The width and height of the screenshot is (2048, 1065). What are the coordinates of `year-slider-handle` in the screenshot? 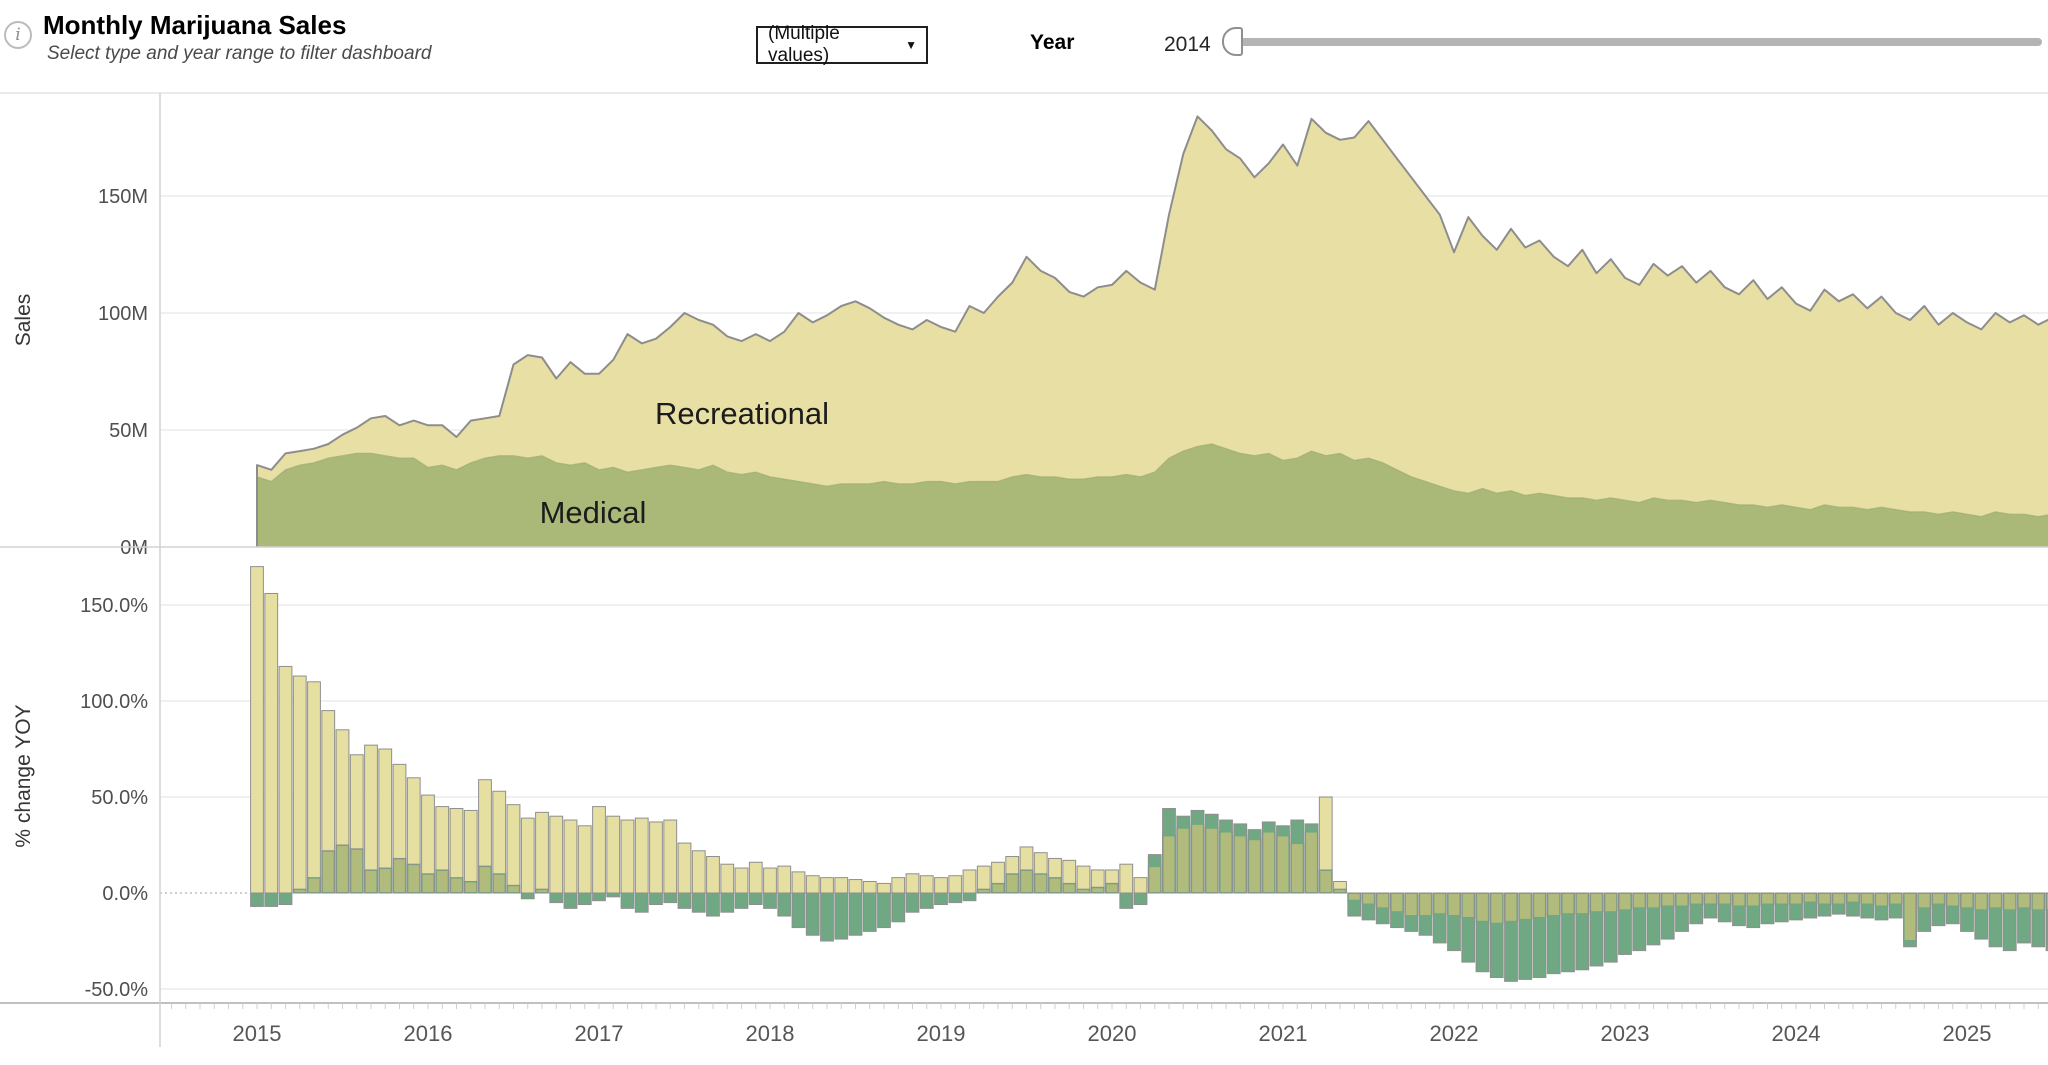 It's located at (1232, 41).